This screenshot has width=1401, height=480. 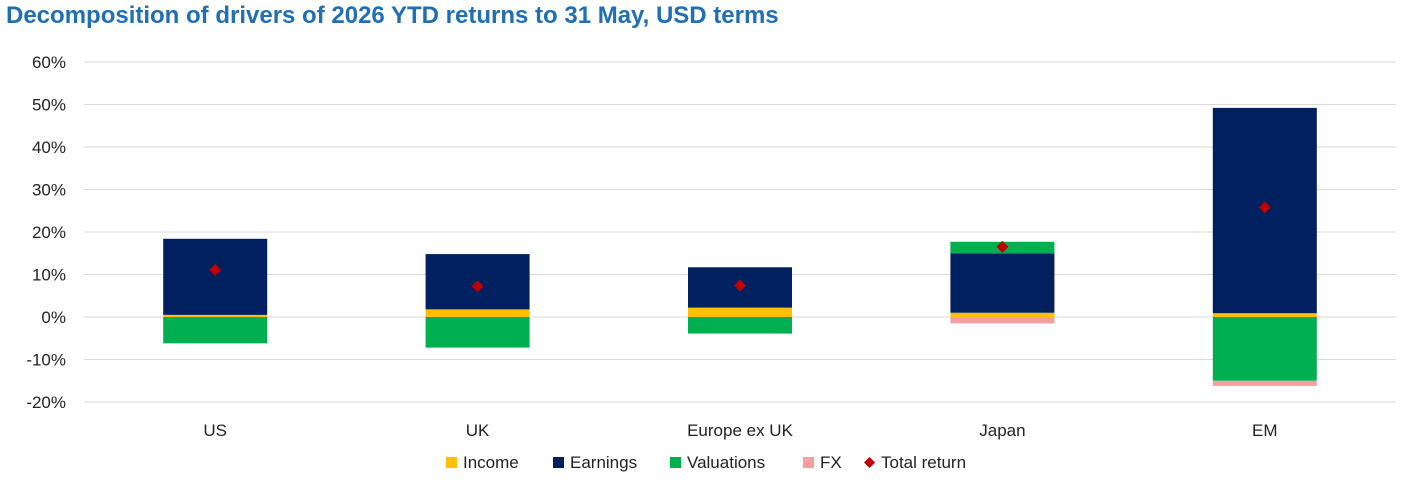 I want to click on legend-label-total-return: Total return, so click(x=923, y=462).